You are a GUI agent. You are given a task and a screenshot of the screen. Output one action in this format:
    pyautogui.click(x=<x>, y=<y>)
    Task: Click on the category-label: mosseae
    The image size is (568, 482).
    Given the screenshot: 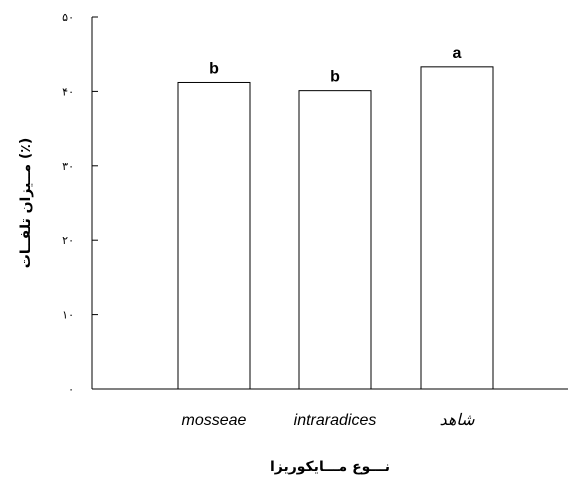 What is the action you would take?
    pyautogui.click(x=214, y=420)
    